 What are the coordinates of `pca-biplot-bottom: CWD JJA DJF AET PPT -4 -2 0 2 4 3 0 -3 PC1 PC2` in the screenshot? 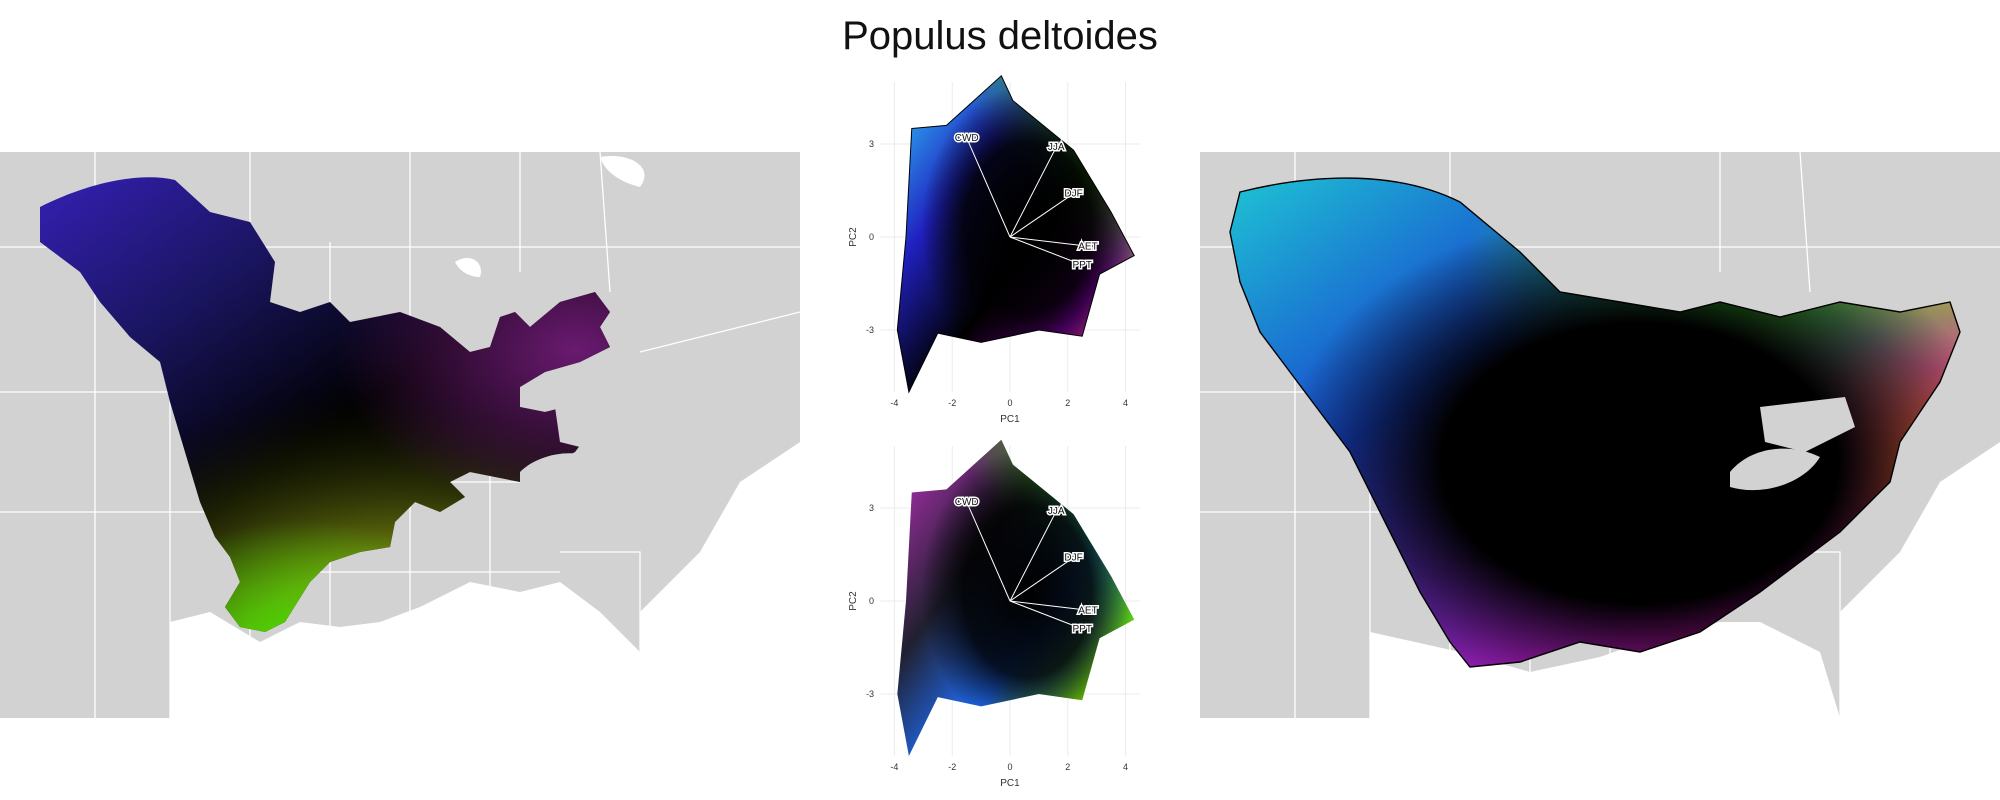 It's located at (995, 616).